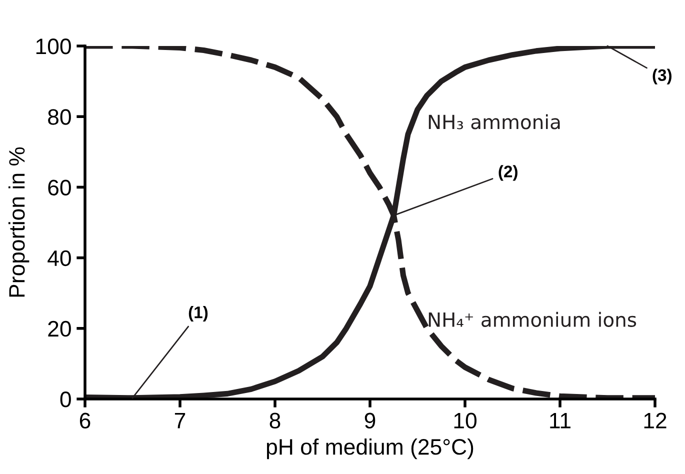 The height and width of the screenshot is (474, 685). I want to click on y-axis-title: Proportion in %, so click(19, 222).